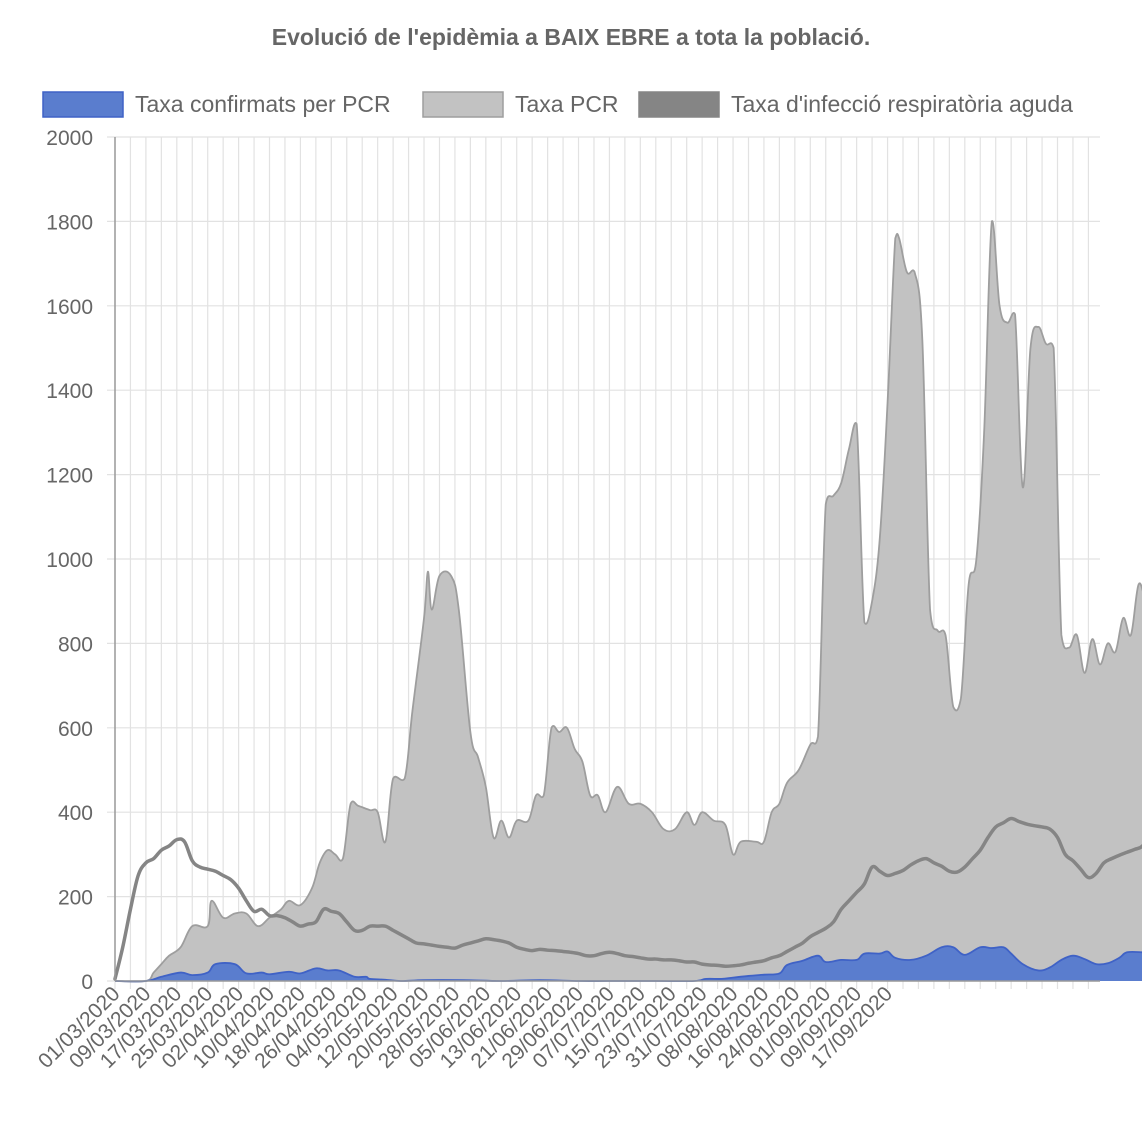 The width and height of the screenshot is (1142, 1128). I want to click on series-line, so click(627, 898).